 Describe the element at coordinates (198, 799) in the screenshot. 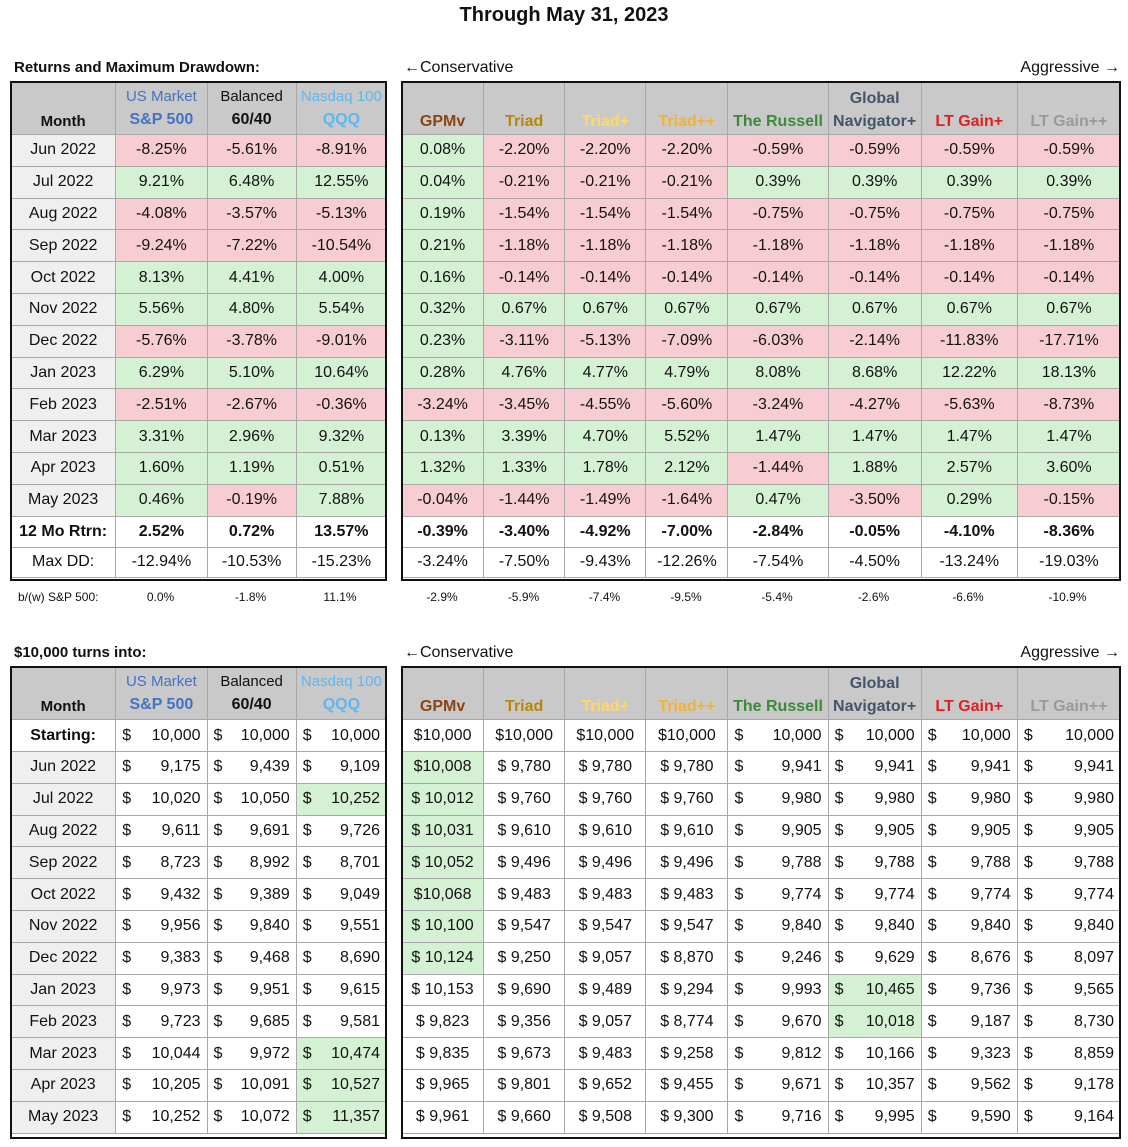

I see `table-row: Jul 2022 $10,020 $10,050 $10,252` at that location.